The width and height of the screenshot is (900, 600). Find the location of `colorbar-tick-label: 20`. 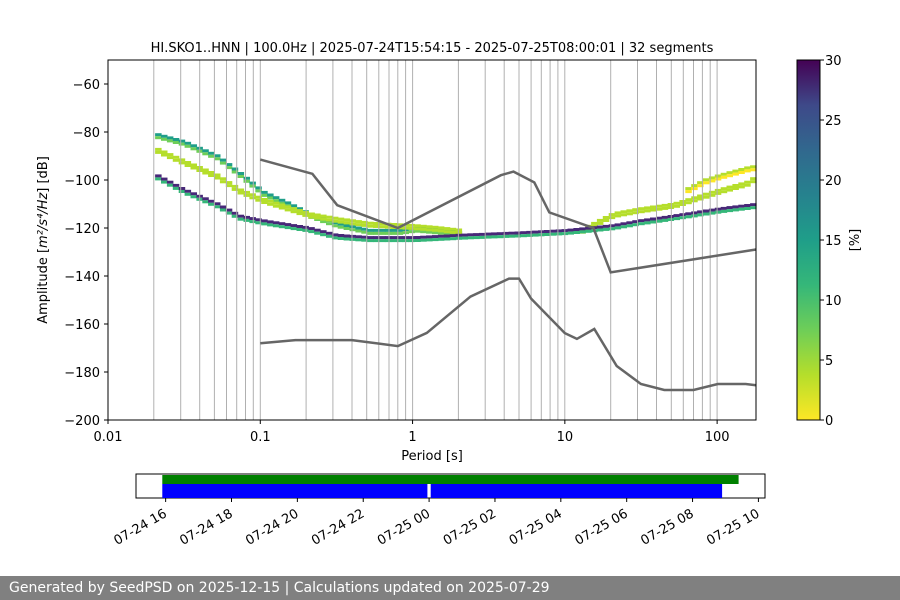

colorbar-tick-label: 20 is located at coordinates (833, 181).